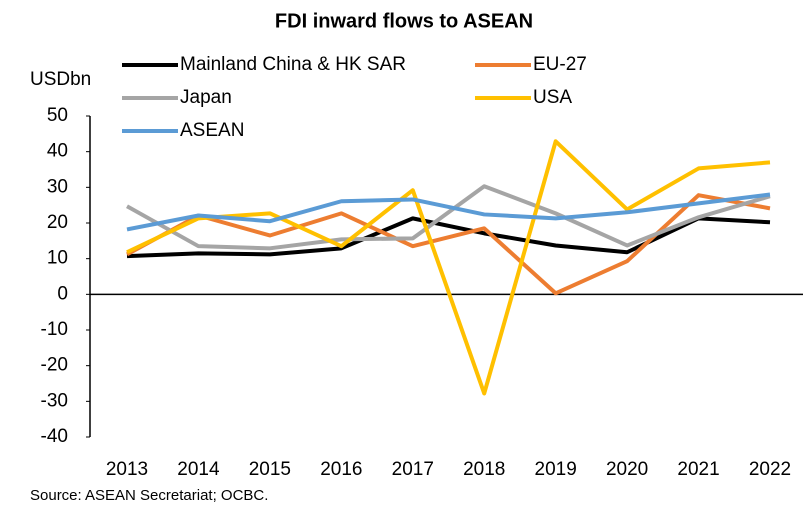 The height and width of the screenshot is (508, 803). What do you see at coordinates (556, 469) in the screenshot?
I see `x-tick-label: 2019` at bounding box center [556, 469].